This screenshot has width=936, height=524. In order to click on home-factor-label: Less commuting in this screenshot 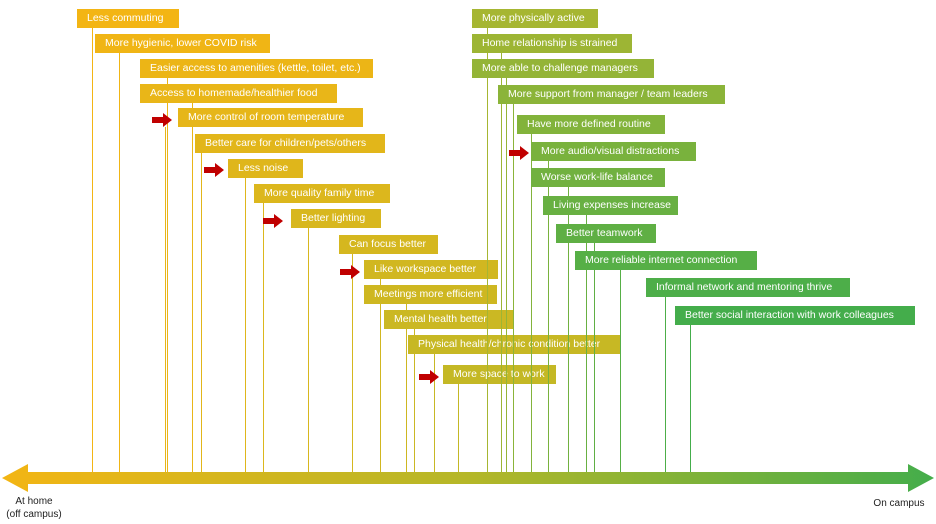, I will do `click(128, 18)`.